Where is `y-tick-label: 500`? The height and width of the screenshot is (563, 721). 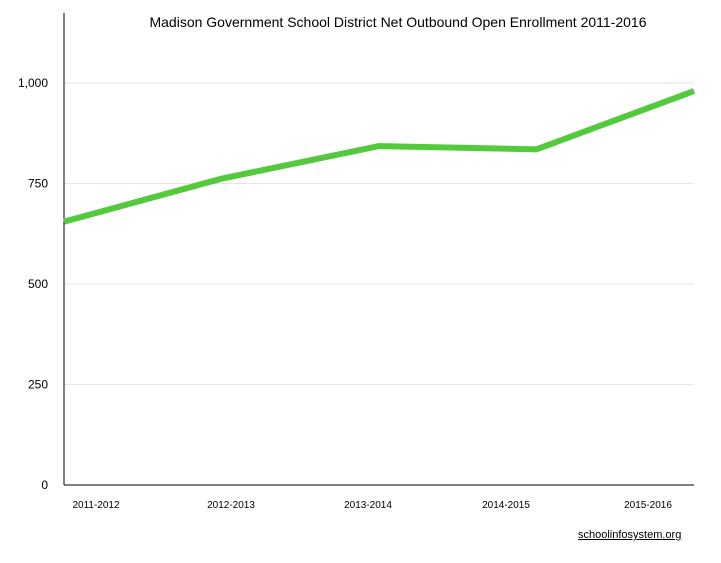 y-tick-label: 500 is located at coordinates (38, 284).